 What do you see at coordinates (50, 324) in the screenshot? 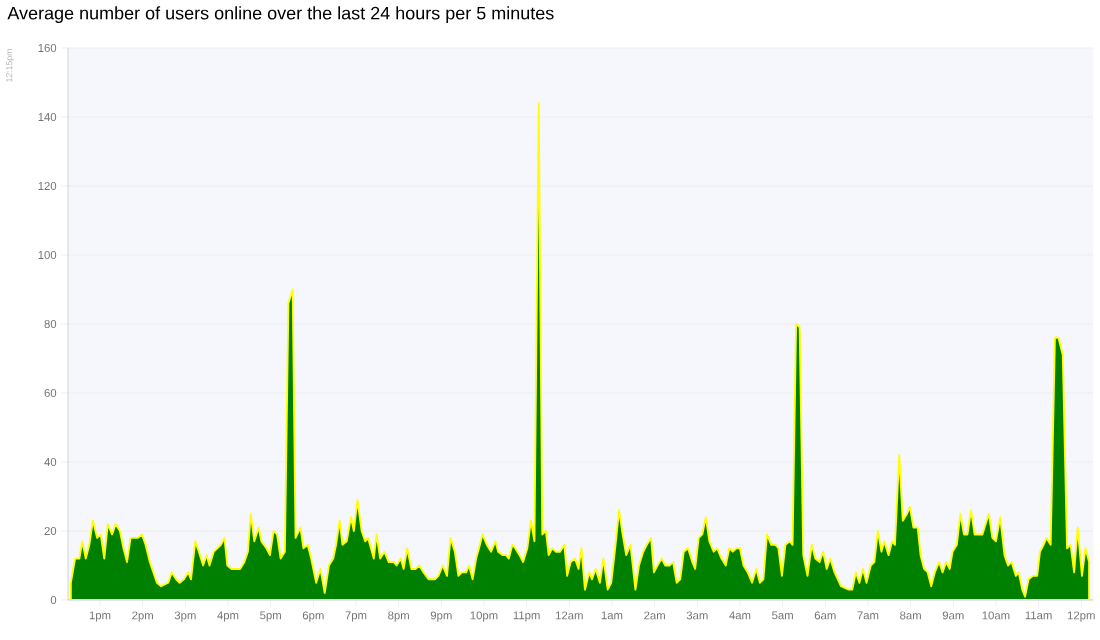
I see `y-tick-label: 80` at bounding box center [50, 324].